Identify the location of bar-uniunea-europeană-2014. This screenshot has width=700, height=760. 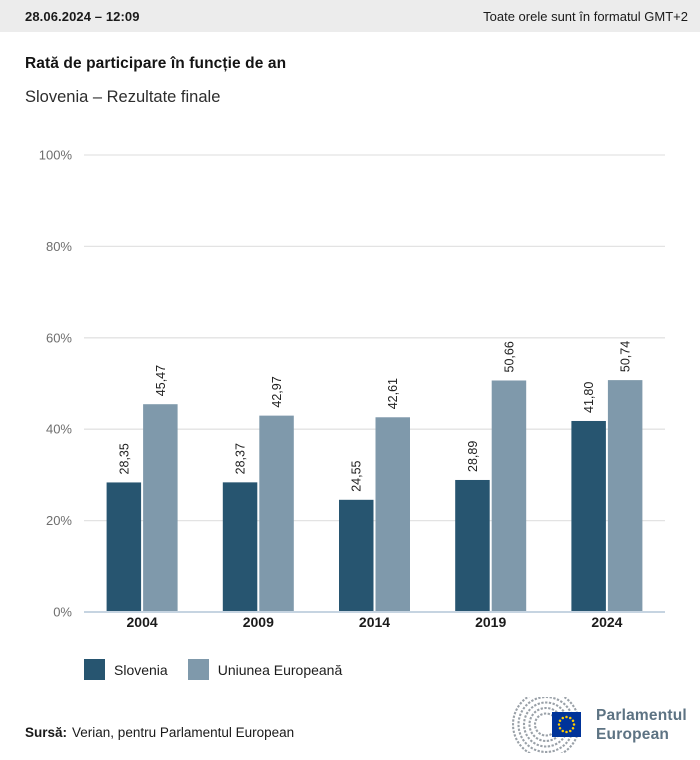
(393, 514).